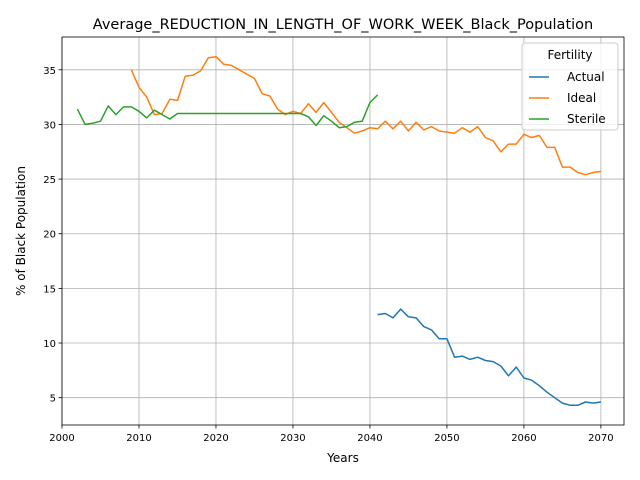 The image size is (640, 480). What do you see at coordinates (53, 399) in the screenshot?
I see `y-tick-label: 5` at bounding box center [53, 399].